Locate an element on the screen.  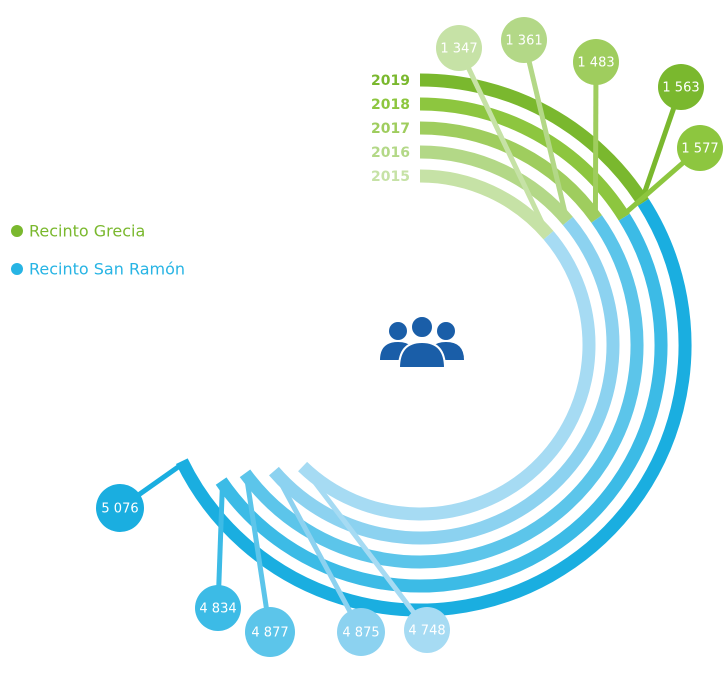
value-label: 1 563 is located at coordinates (680, 88).